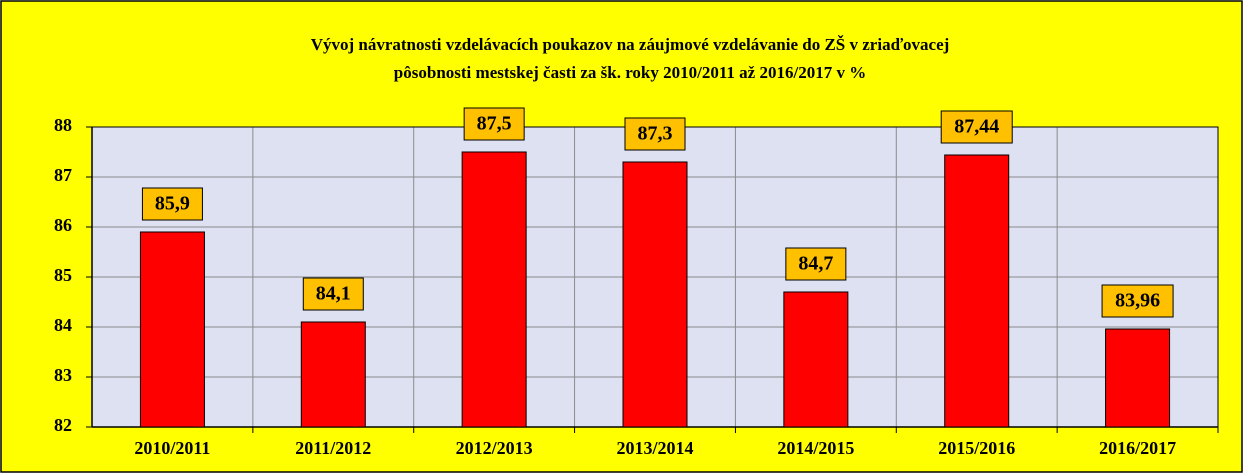  Describe the element at coordinates (63, 225) in the screenshot. I see `y-tick-label: 86` at that location.